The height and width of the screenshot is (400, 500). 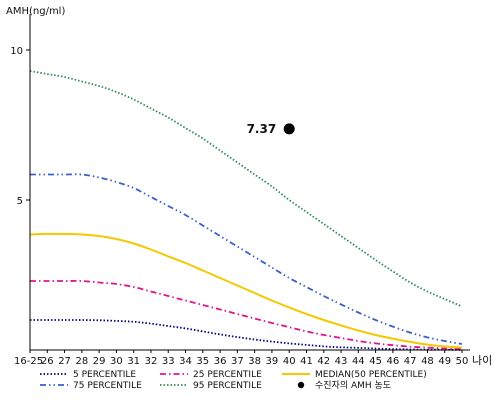 I want to click on x-tick-label: 31, so click(x=133, y=361).